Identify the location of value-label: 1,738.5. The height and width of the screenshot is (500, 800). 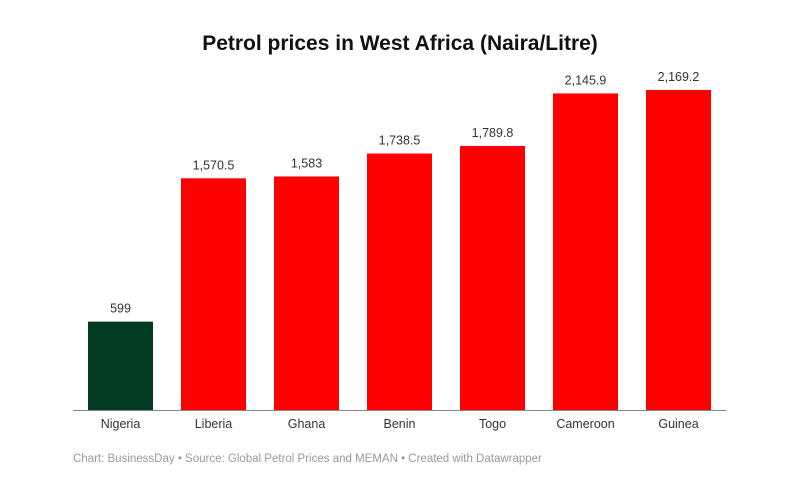
(400, 141).